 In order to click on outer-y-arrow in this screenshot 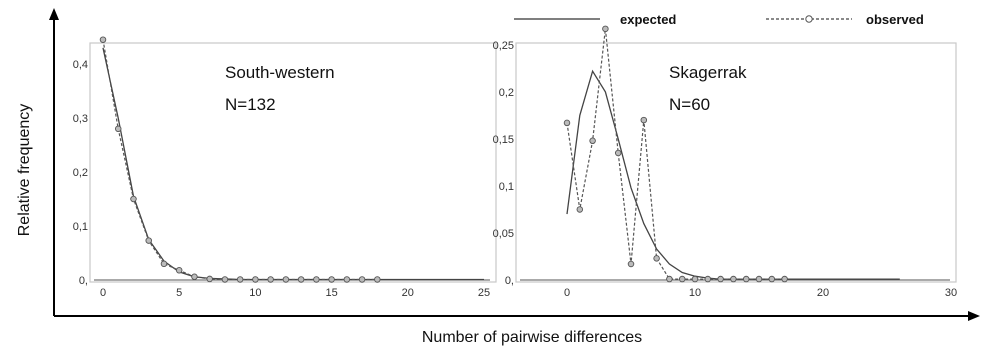, I will do `click(54, 14)`.